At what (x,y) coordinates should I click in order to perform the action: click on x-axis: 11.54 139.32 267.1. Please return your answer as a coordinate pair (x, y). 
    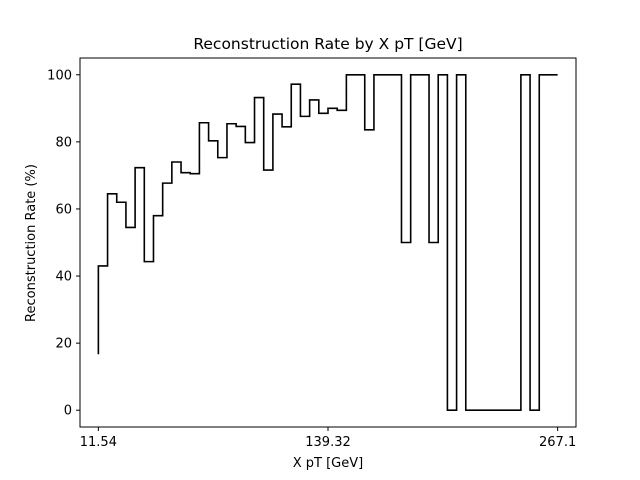
    Looking at the image, I should click on (328, 438).